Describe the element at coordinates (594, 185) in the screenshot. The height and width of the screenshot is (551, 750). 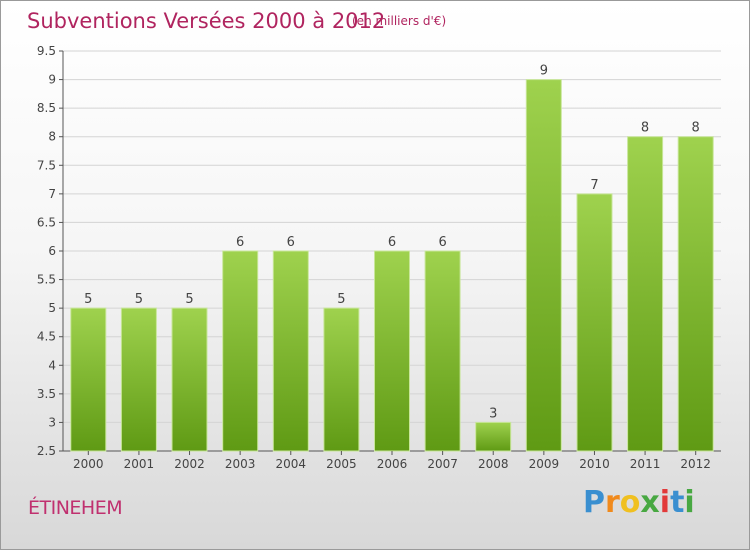
I see `data-label-2010: 7` at that location.